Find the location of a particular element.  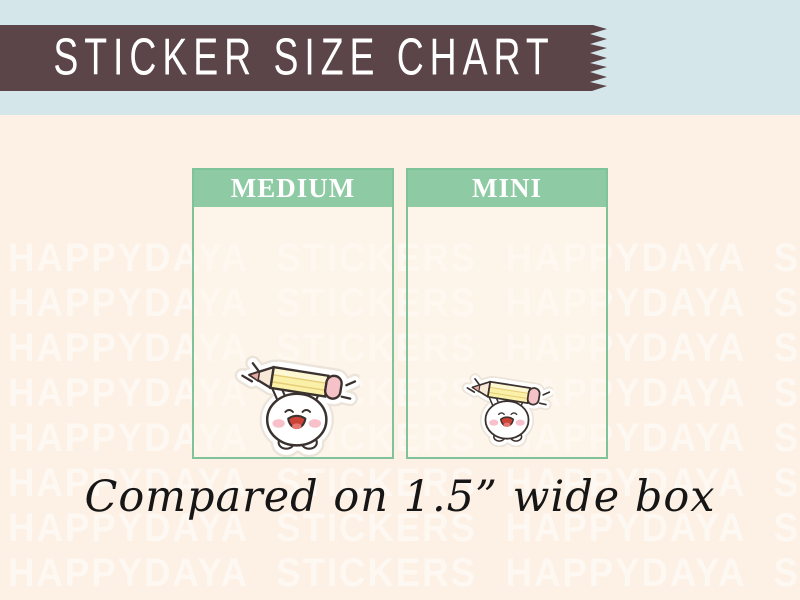

size-box-mini: MINI is located at coordinates (507, 313).